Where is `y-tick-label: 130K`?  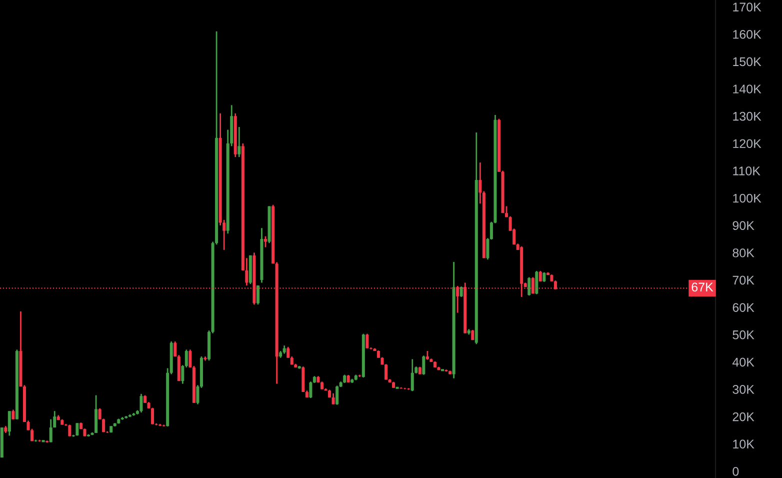
y-tick-label: 130K is located at coordinates (747, 116).